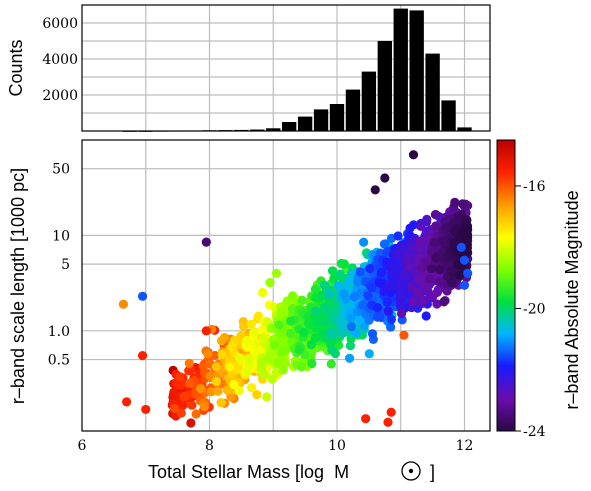  Describe the element at coordinates (539, 289) in the screenshot. I see `colorbar: -16 -20 -24 r–band Absolute Magnitude` at that location.